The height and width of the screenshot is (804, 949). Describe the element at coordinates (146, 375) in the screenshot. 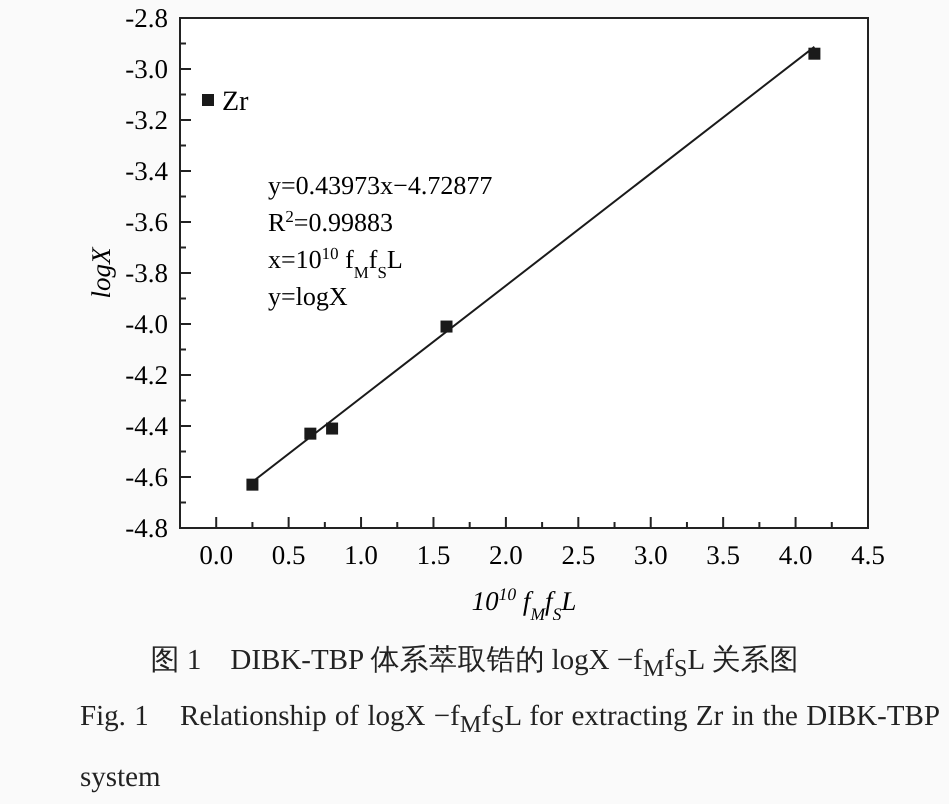

I see `y-tick-label: -4.2` at that location.